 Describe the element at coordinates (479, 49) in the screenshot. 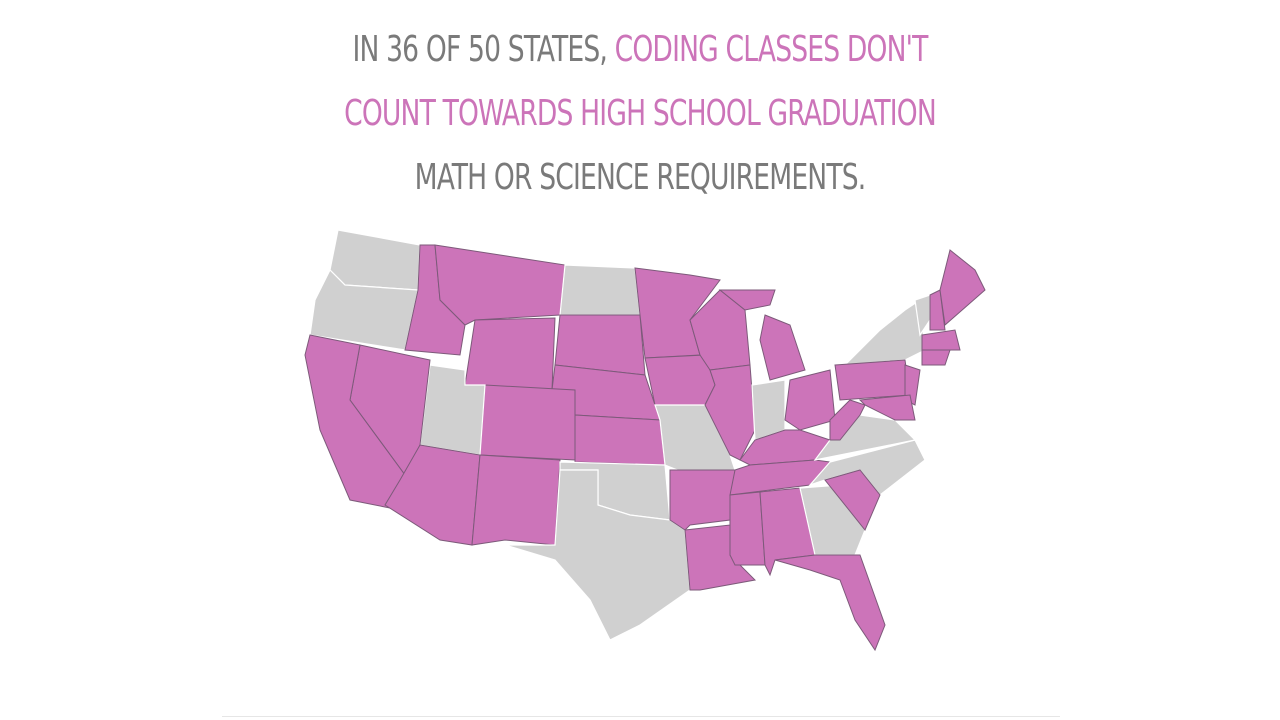

I see `headline-text: IN 36 OF 50 STATES,` at that location.